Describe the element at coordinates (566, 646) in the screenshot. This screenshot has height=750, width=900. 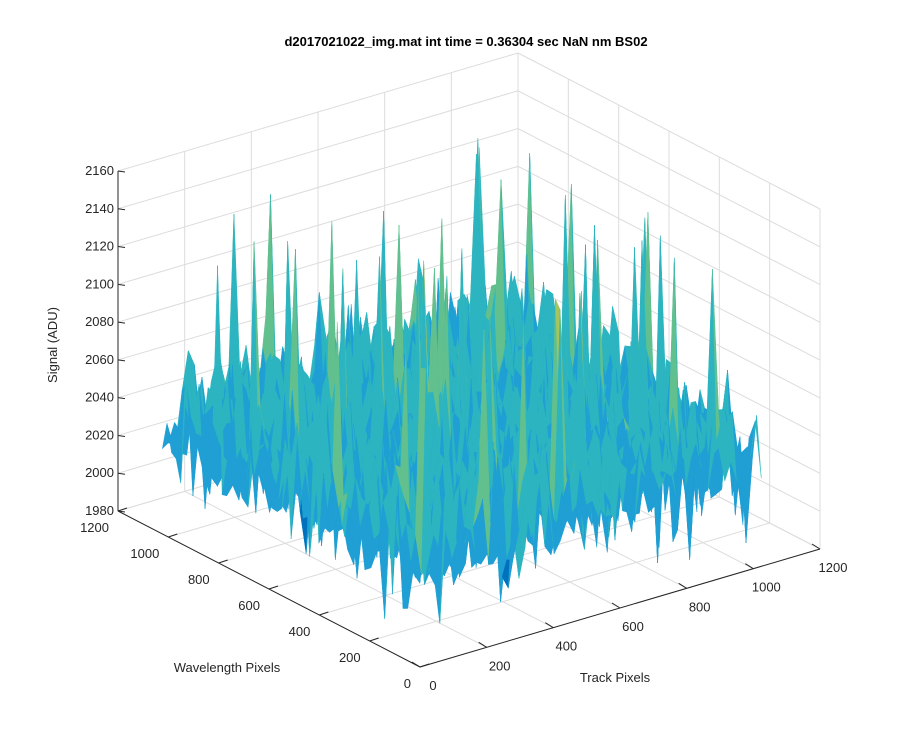
I see `x-tick-label: 400` at that location.